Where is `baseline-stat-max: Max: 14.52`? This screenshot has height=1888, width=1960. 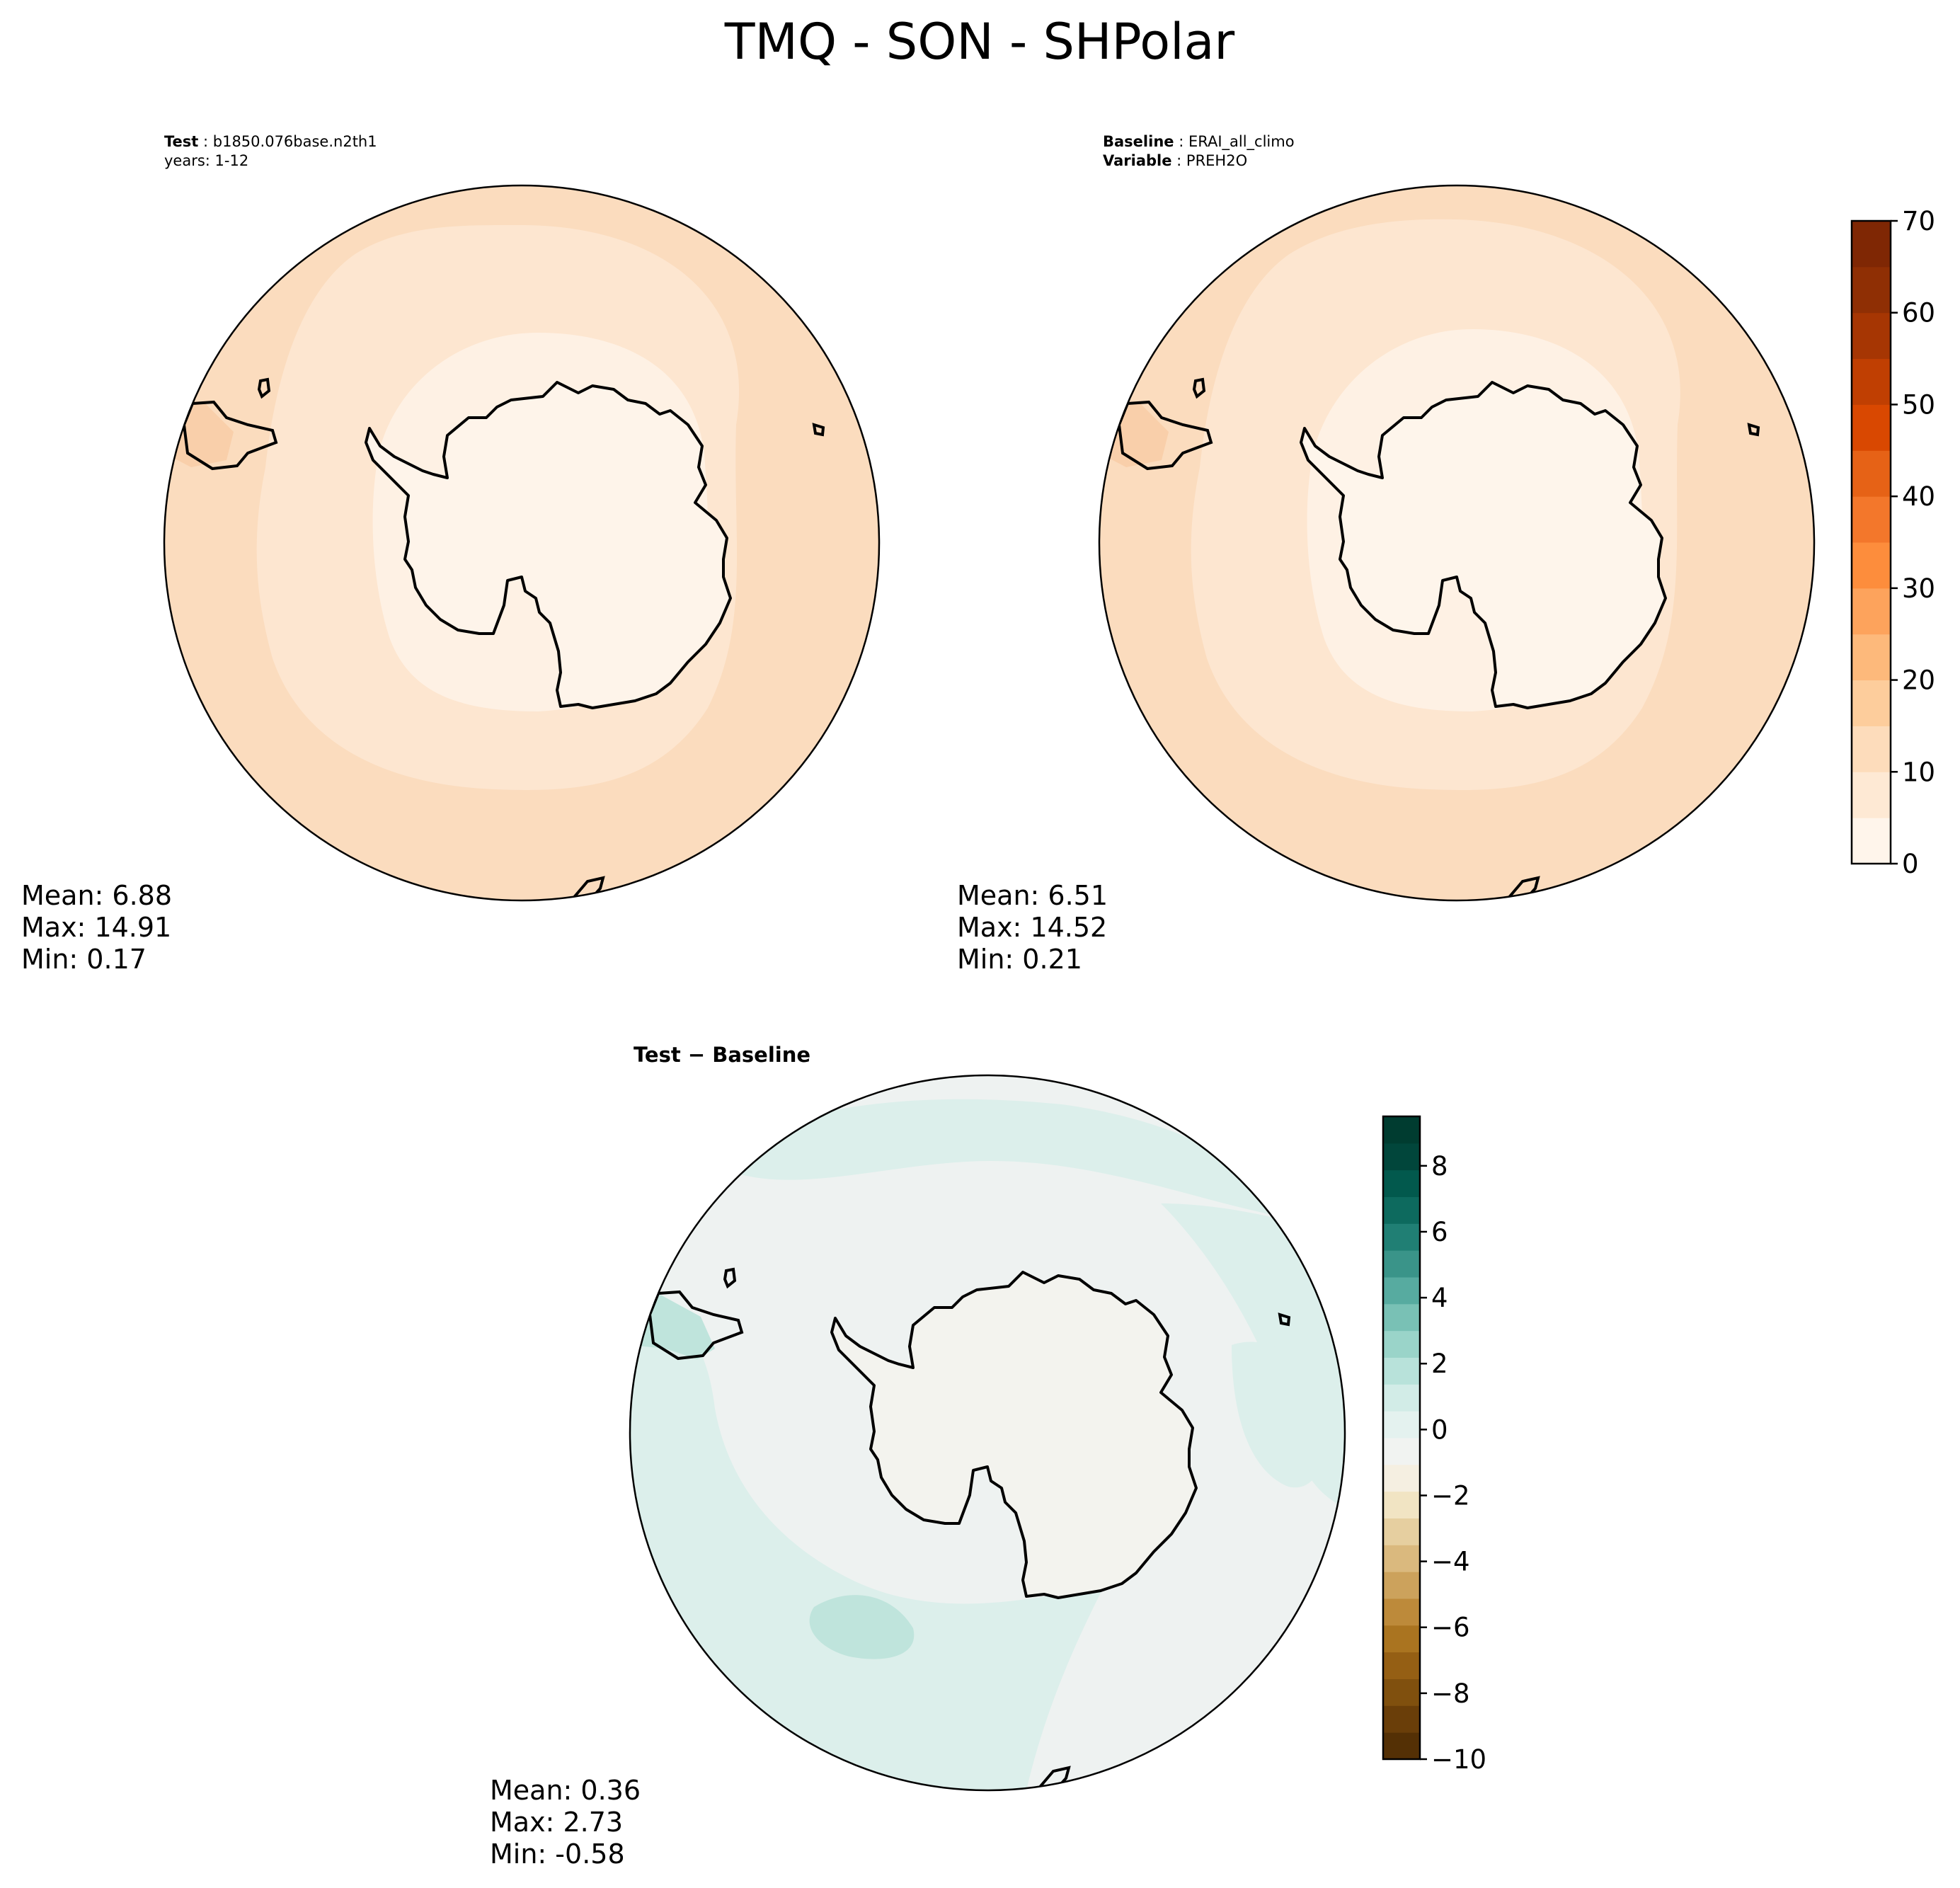
baseline-stat-max: Max: 14.52 is located at coordinates (1032, 928).